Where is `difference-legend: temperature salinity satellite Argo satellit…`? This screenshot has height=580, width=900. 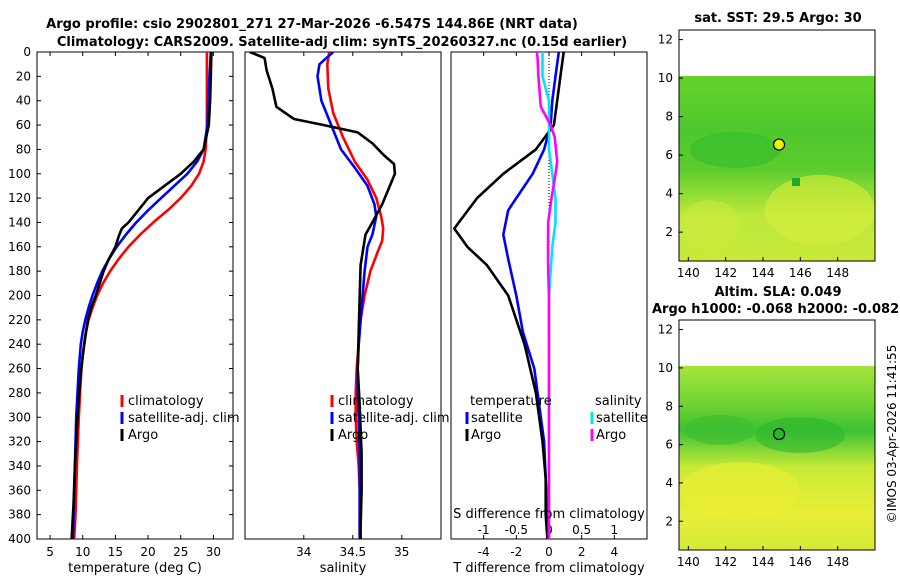 difference-legend: temperature salinity satellite Argo satellit… is located at coordinates (556, 418).